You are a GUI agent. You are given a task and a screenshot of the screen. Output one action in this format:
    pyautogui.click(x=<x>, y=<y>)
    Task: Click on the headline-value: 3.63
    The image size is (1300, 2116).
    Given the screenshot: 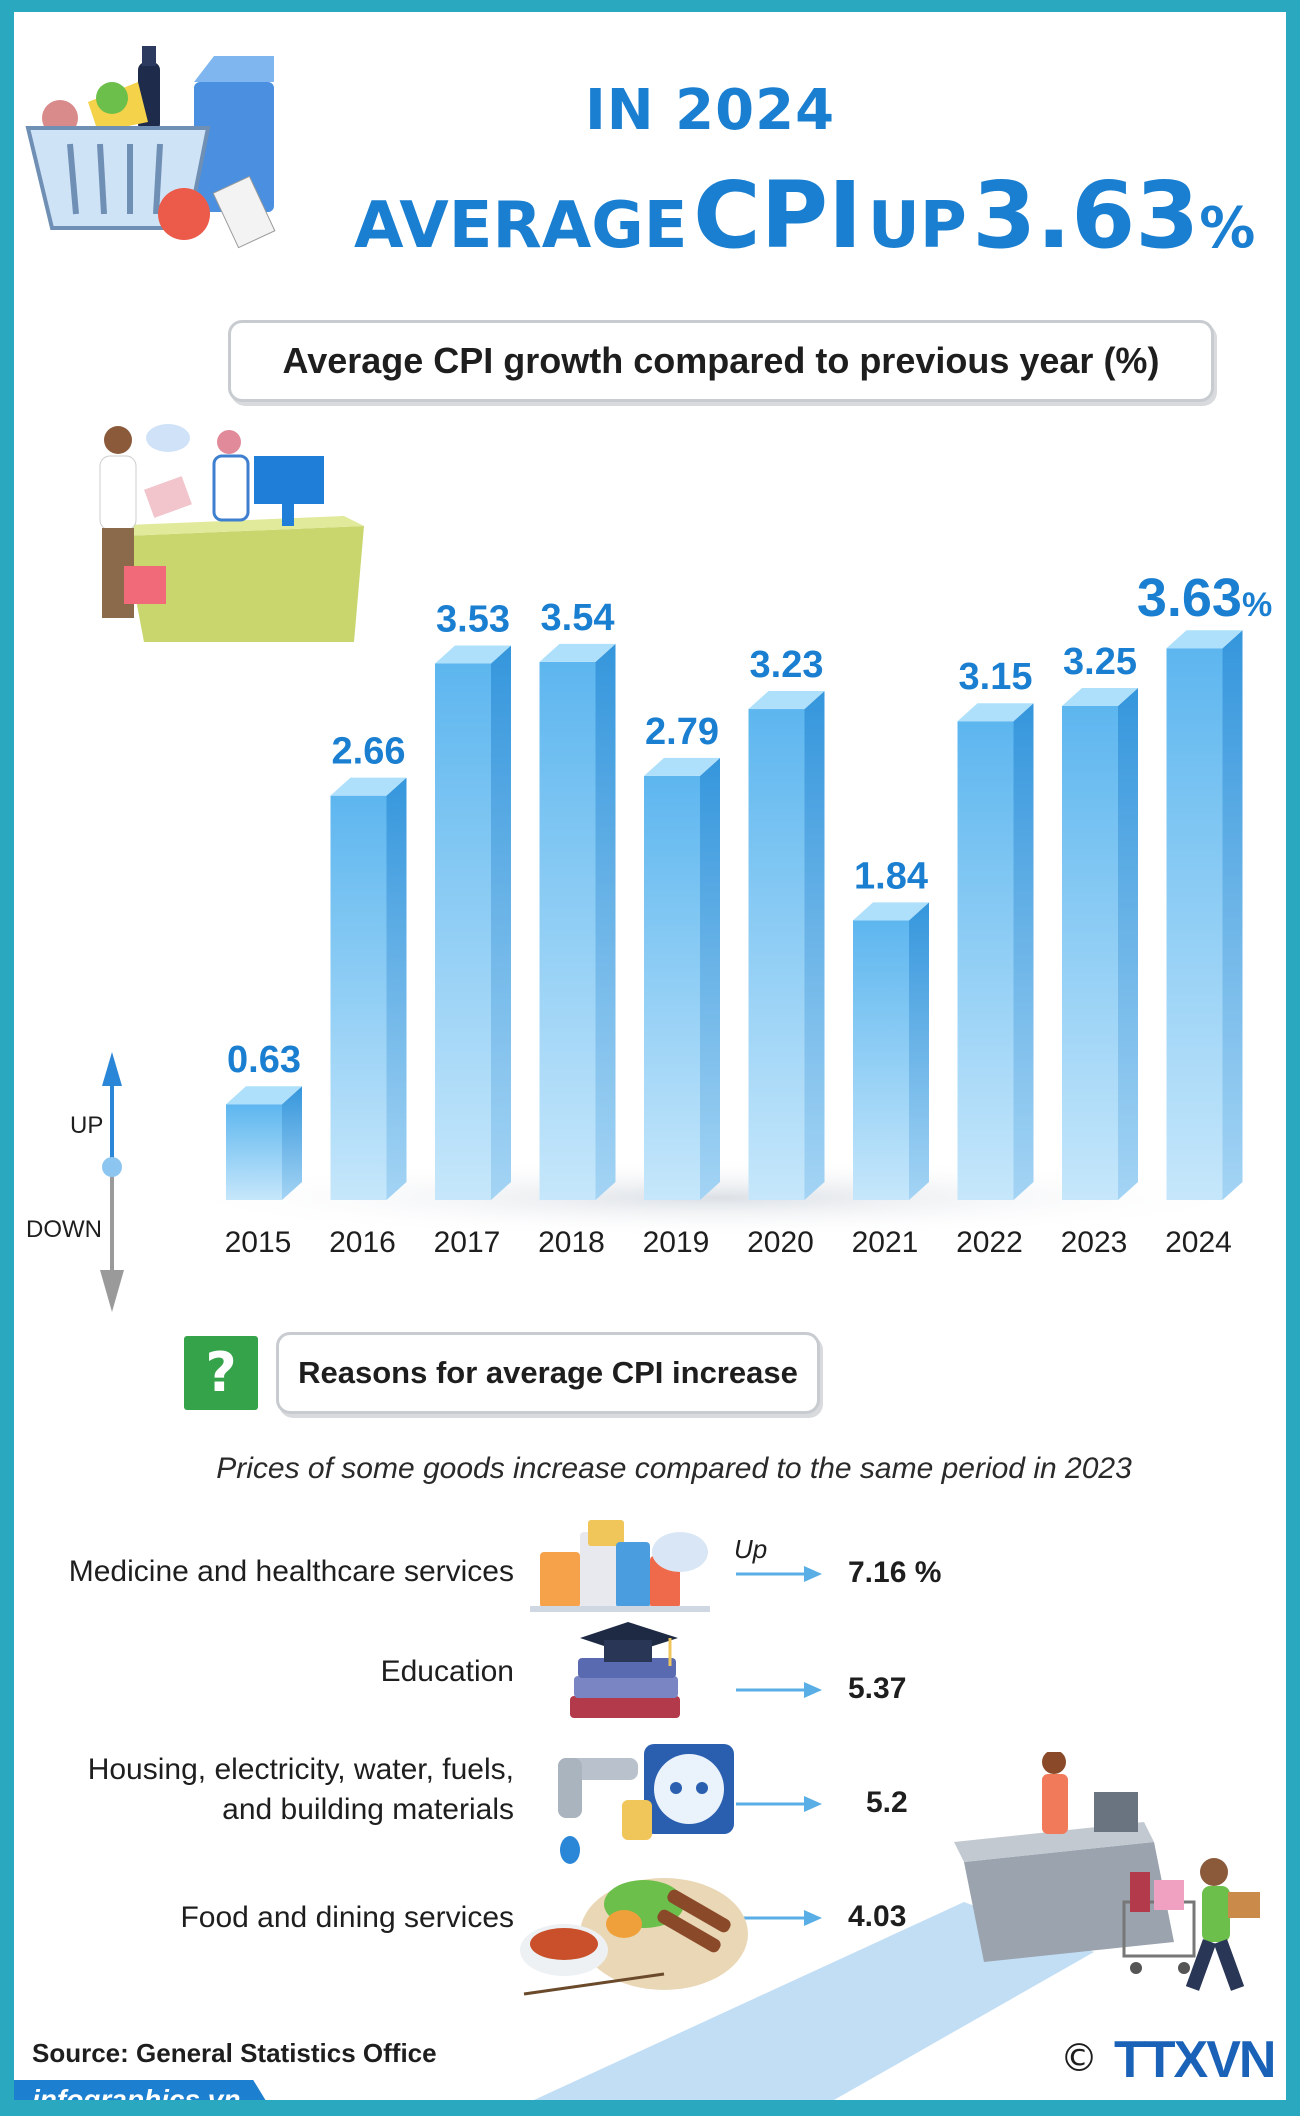 What is the action you would take?
    pyautogui.click(x=1086, y=215)
    